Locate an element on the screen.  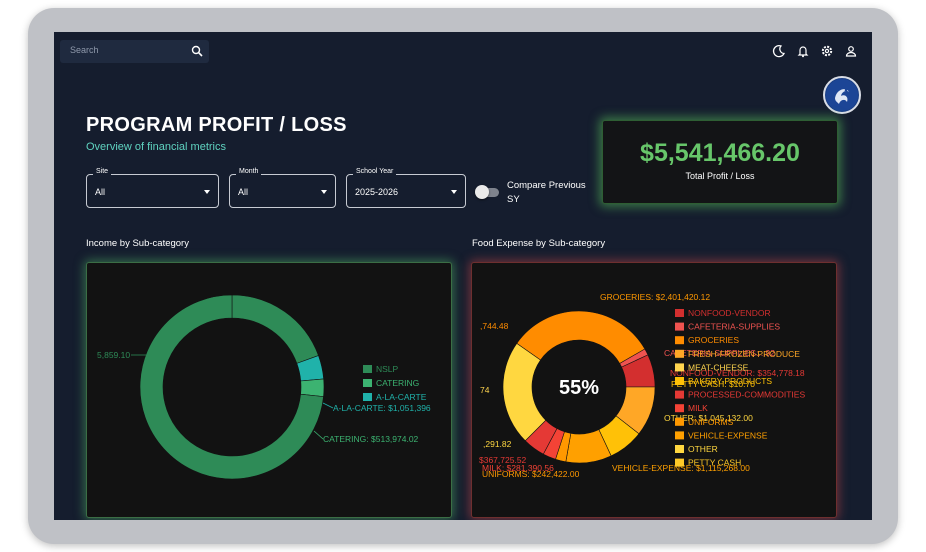
total-profit-value: $5,541,466.20 is located at coordinates (720, 153).